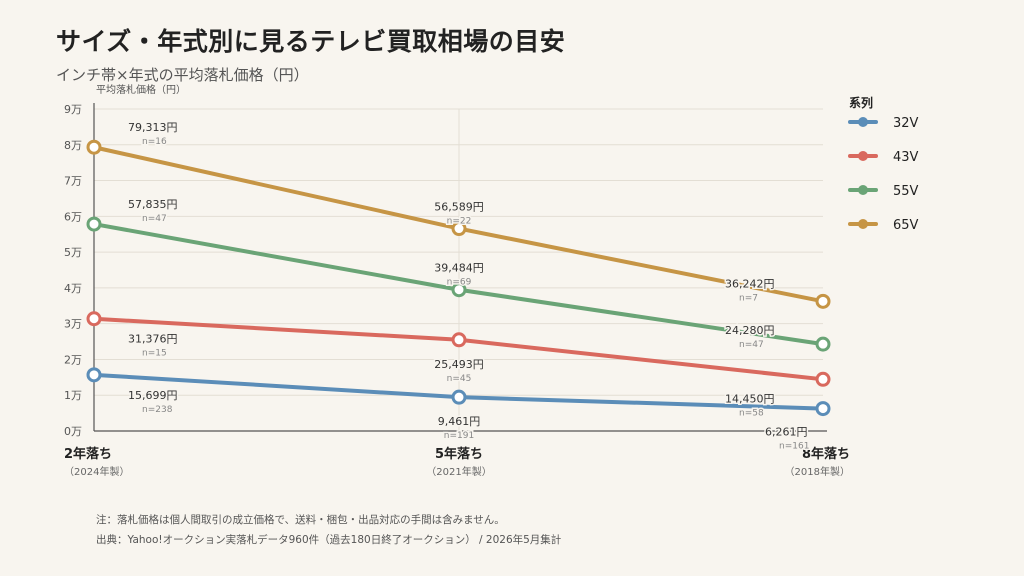 The image size is (1024, 576). I want to click on data-label: 56,589円, so click(459, 207).